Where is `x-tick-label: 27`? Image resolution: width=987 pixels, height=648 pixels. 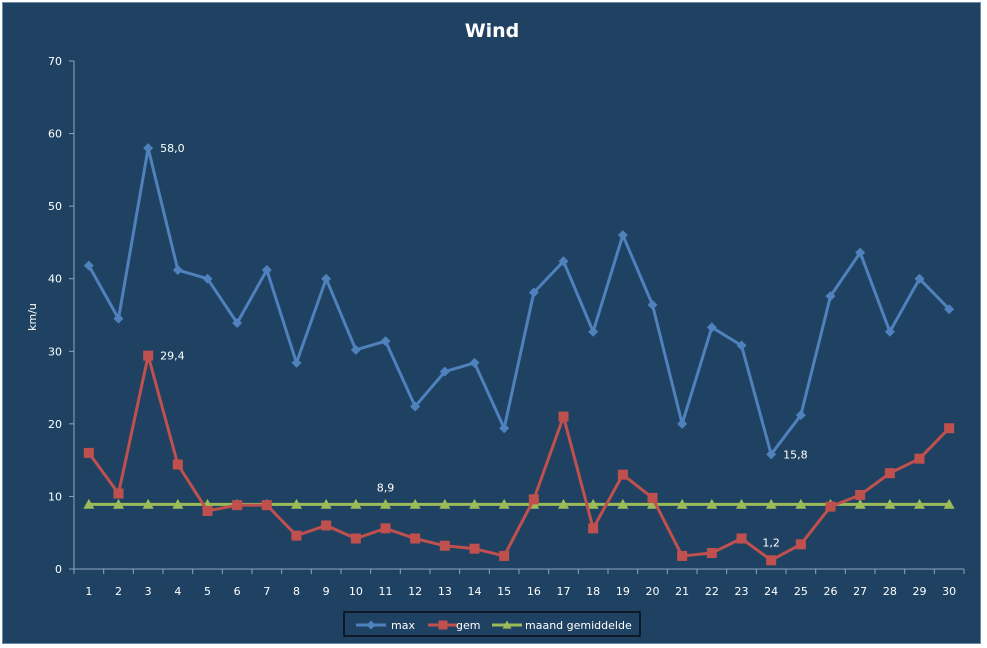 x-tick-label: 27 is located at coordinates (860, 591).